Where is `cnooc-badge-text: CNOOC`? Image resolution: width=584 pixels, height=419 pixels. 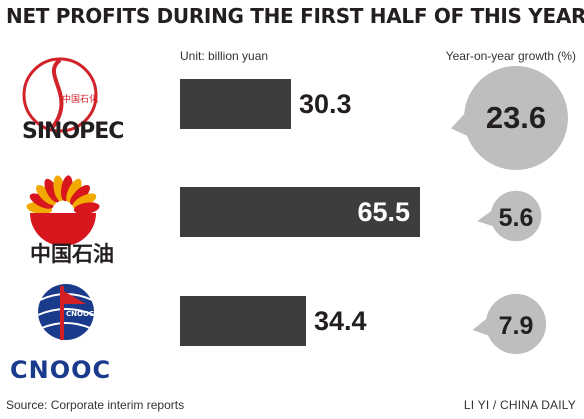
cnooc-badge-text: CNOOC is located at coordinates (80, 314).